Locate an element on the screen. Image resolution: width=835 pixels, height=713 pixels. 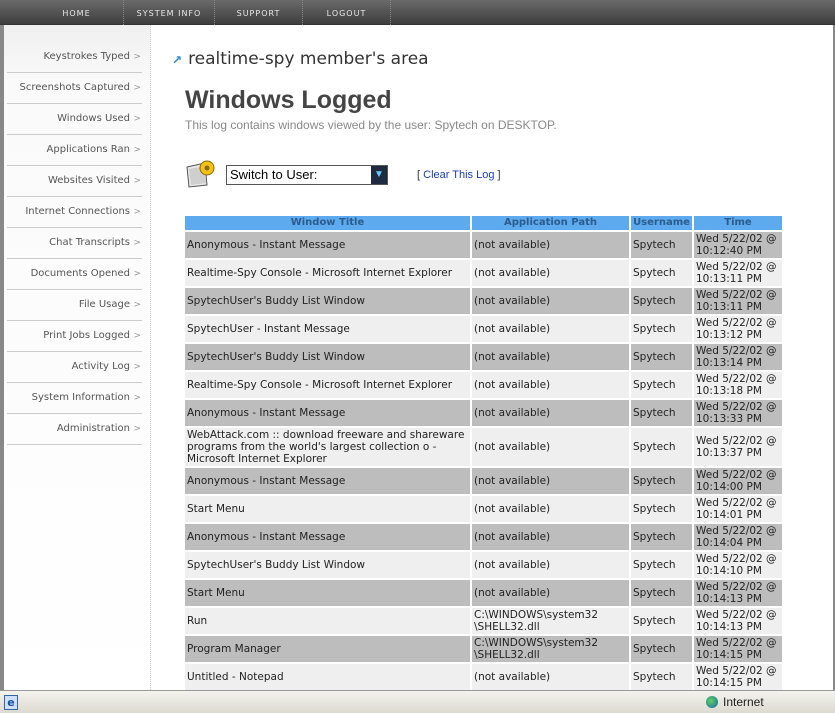
sidebar-item-activity-log: Activity Log > is located at coordinates (74, 367).